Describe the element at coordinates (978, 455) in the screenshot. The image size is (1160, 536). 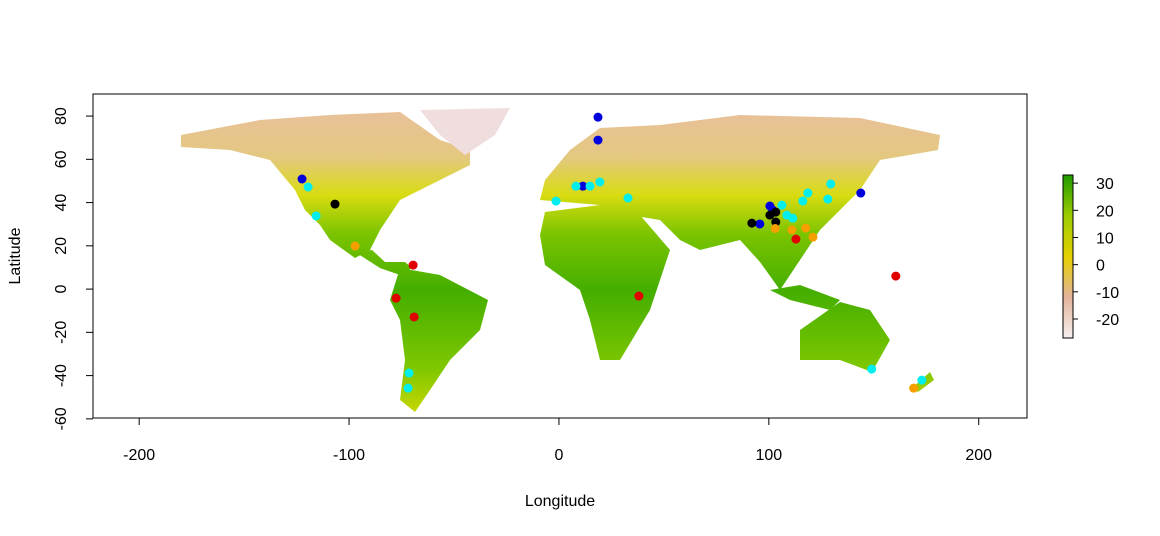
I see `x-tick-label: 200` at that location.